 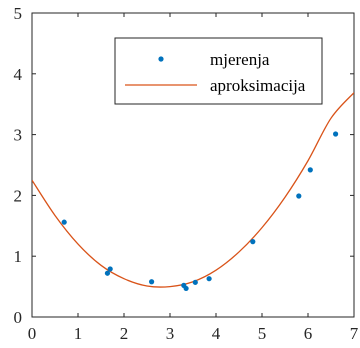 I want to click on legend-label-aproksimacija: aproksimacija, so click(x=258, y=85).